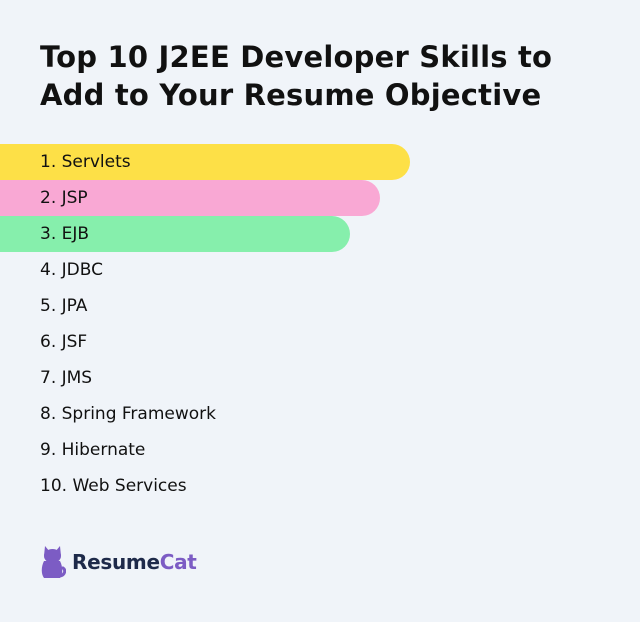 The image size is (640, 622). What do you see at coordinates (64, 306) in the screenshot?
I see `skill-item-jpa: 5. JPA` at bounding box center [64, 306].